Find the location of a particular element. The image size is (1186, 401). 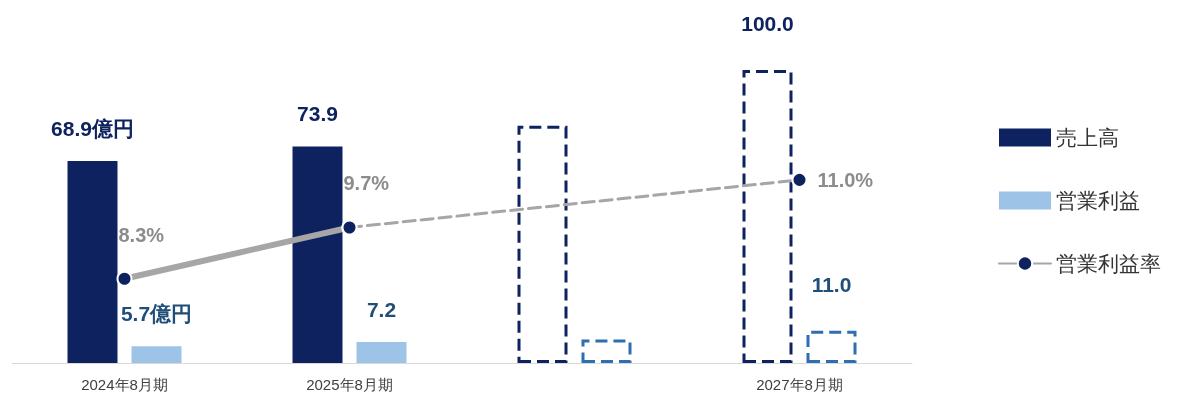

data-label: 11.0 is located at coordinates (831, 284).